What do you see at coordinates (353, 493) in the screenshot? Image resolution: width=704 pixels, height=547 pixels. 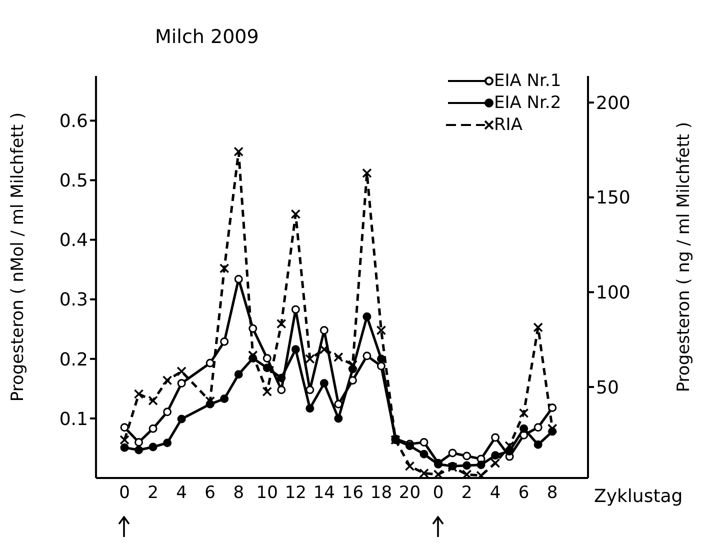 I see `x-tick-label: 16` at bounding box center [353, 493].